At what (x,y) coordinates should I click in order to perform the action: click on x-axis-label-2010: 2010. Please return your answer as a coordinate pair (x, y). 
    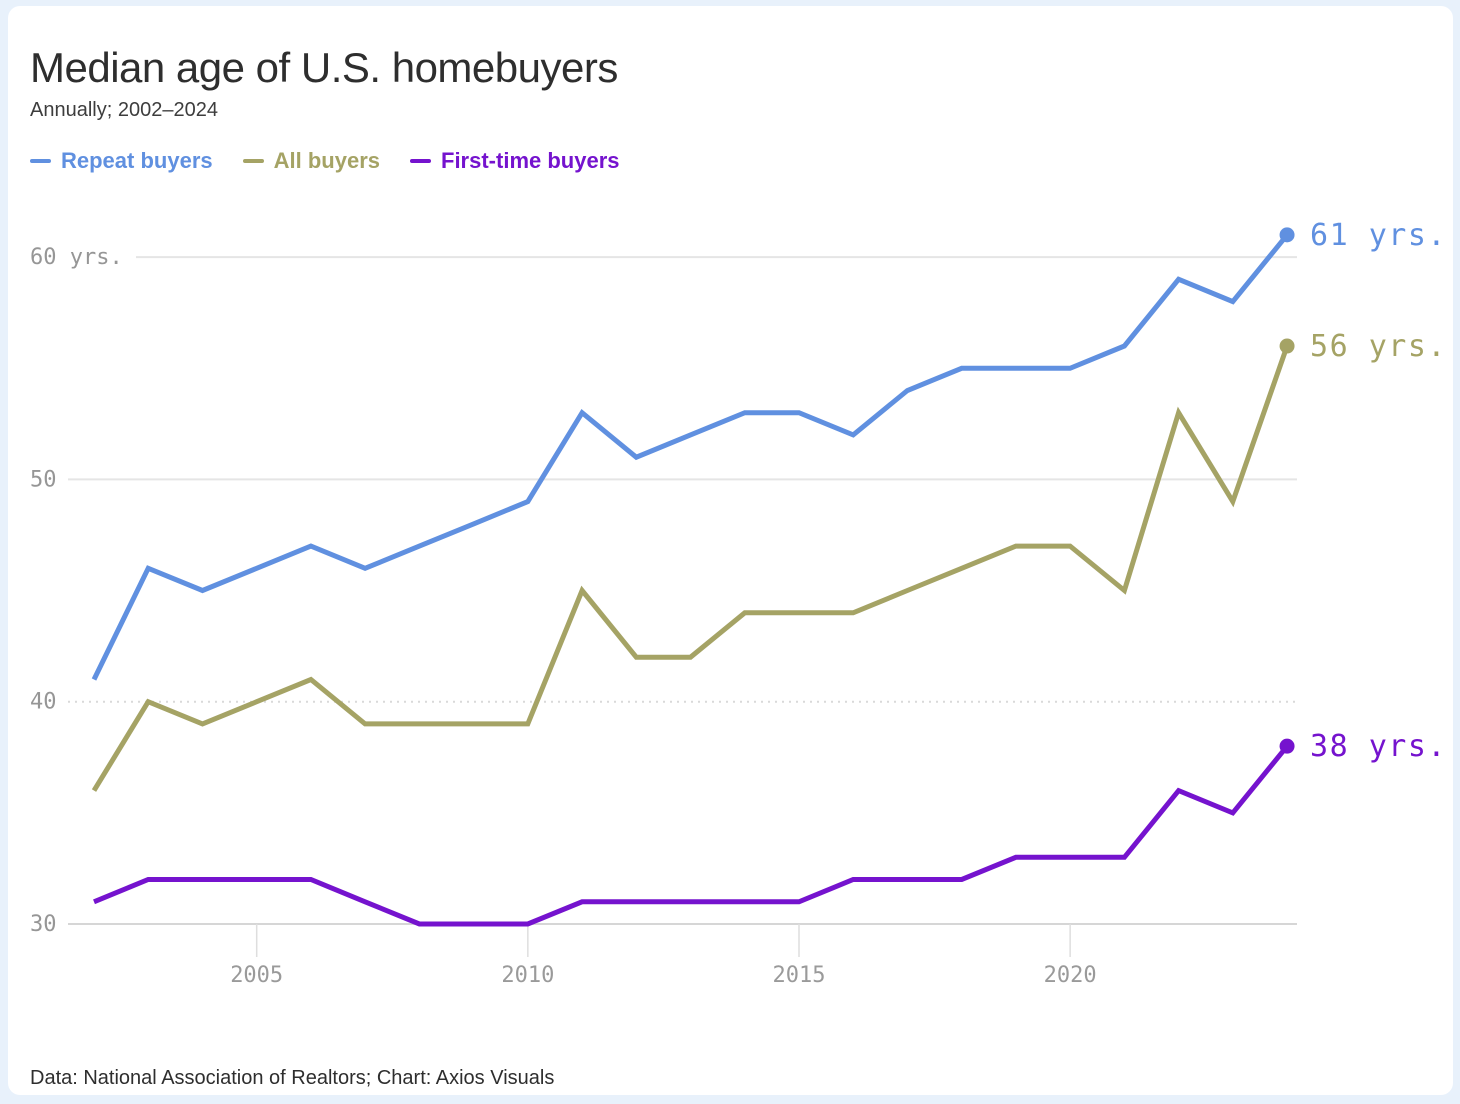
    Looking at the image, I should click on (527, 975).